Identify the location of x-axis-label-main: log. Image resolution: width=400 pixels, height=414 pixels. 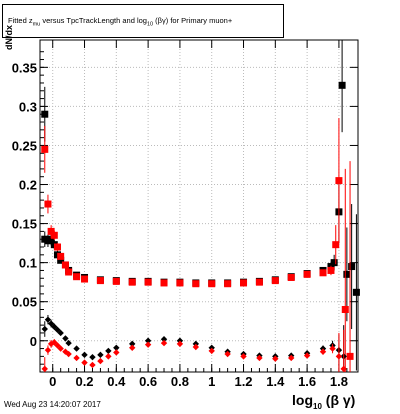
(302, 400).